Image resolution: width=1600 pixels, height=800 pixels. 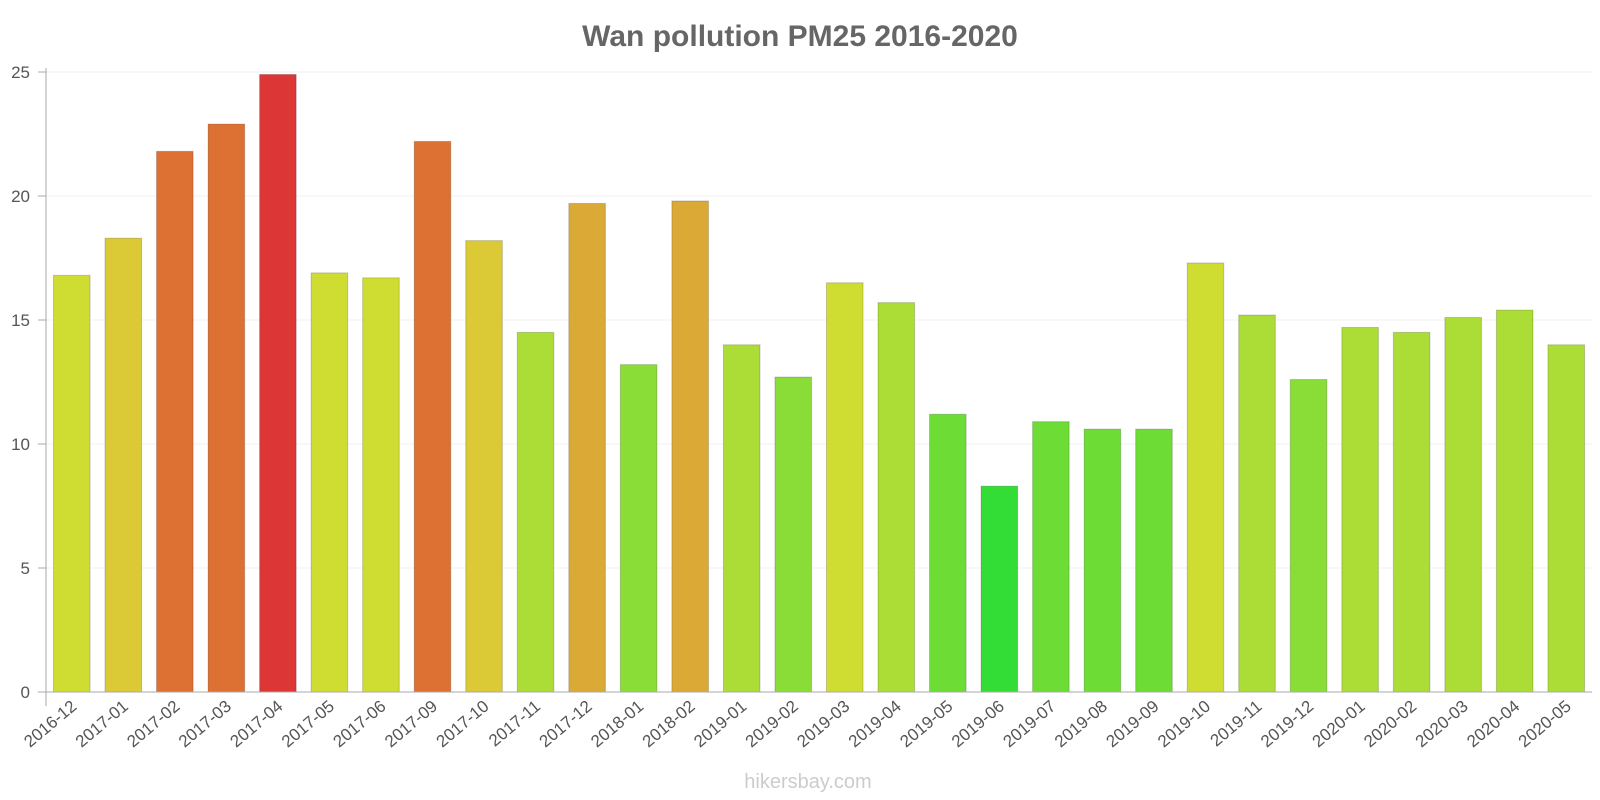 What do you see at coordinates (360, 724) in the screenshot?
I see `x-tick-label: 2017-06` at bounding box center [360, 724].